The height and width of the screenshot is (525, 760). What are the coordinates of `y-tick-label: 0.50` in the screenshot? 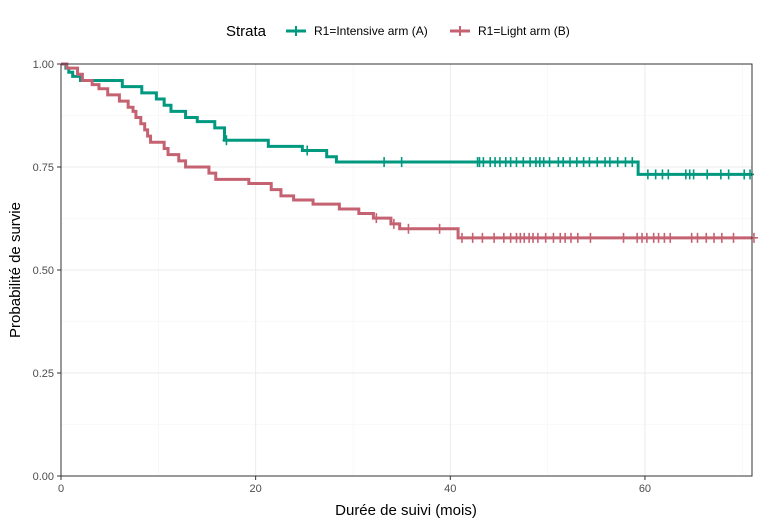 It's located at (43, 271).